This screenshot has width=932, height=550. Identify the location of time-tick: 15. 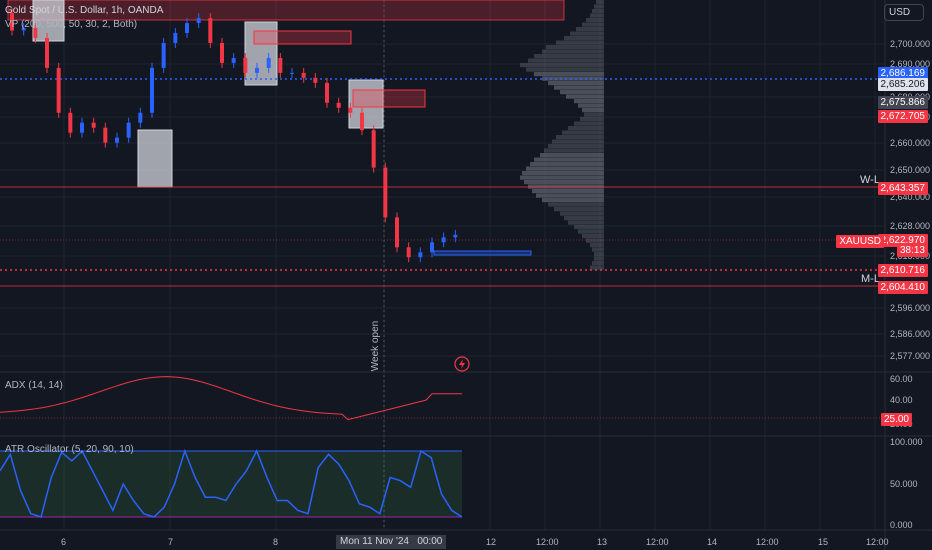
(823, 542).